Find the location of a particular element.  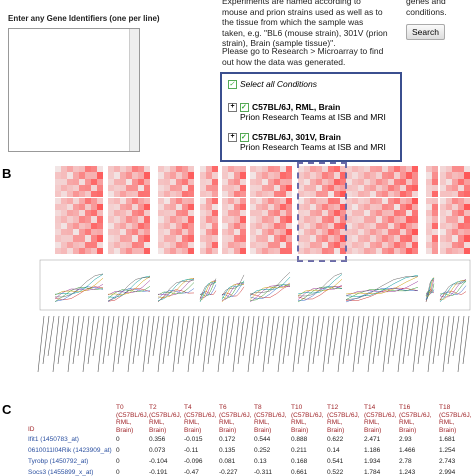

panel-label: C is located at coordinates (7, 409).